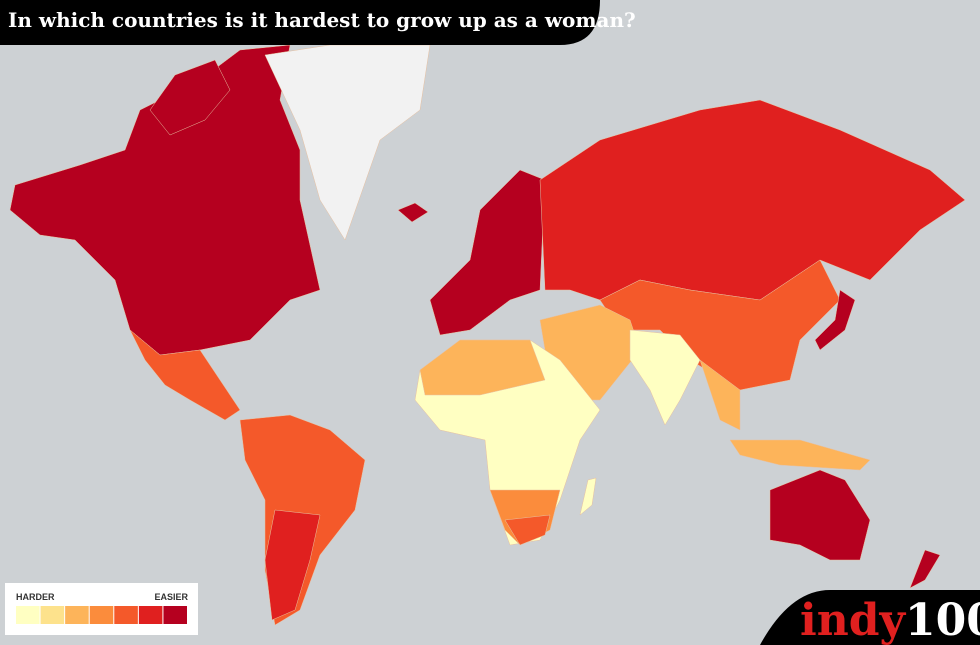 This screenshot has height=645, width=980. Describe the element at coordinates (413, 212) in the screenshot. I see `iceland` at that location.